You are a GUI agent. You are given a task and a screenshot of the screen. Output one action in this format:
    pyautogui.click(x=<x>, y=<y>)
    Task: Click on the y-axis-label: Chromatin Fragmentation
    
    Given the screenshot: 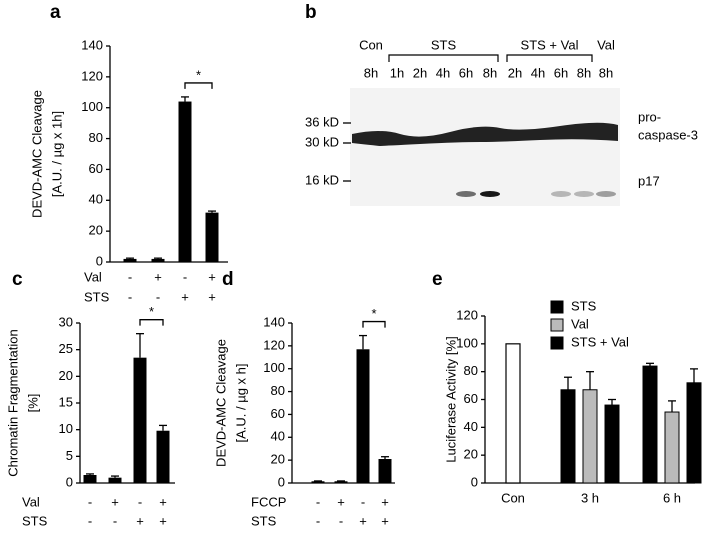 What is the action you would take?
    pyautogui.click(x=12, y=402)
    